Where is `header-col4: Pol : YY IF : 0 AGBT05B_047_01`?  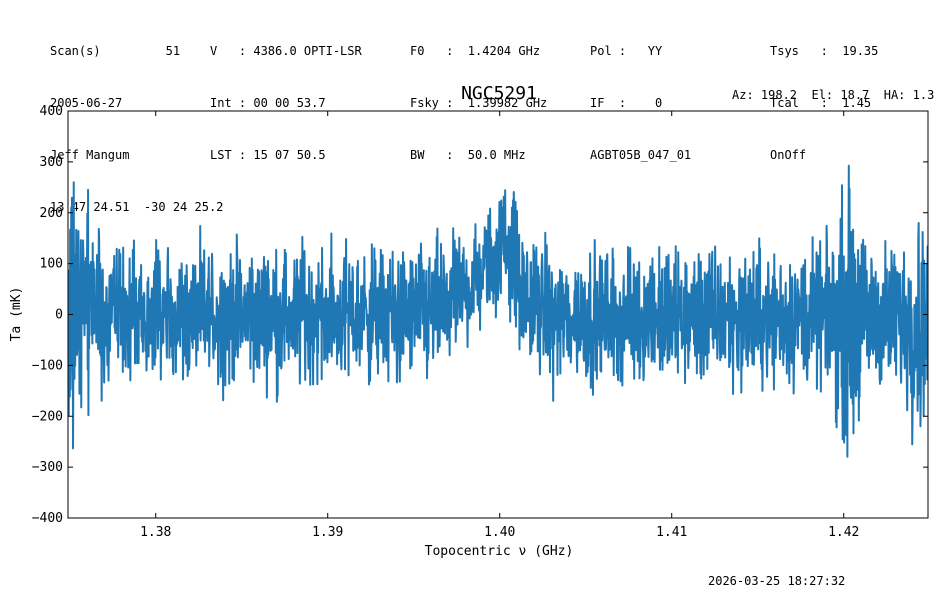 header-col4: Pol : YY IF : 0 AGBT05B_047_01 is located at coordinates (640, 101).